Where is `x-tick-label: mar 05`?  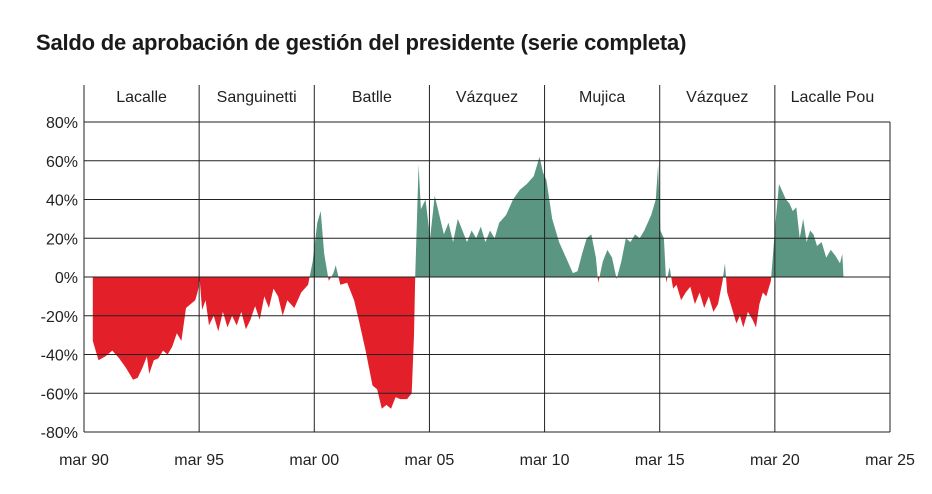
x-tick-label: mar 05 is located at coordinates (430, 460).